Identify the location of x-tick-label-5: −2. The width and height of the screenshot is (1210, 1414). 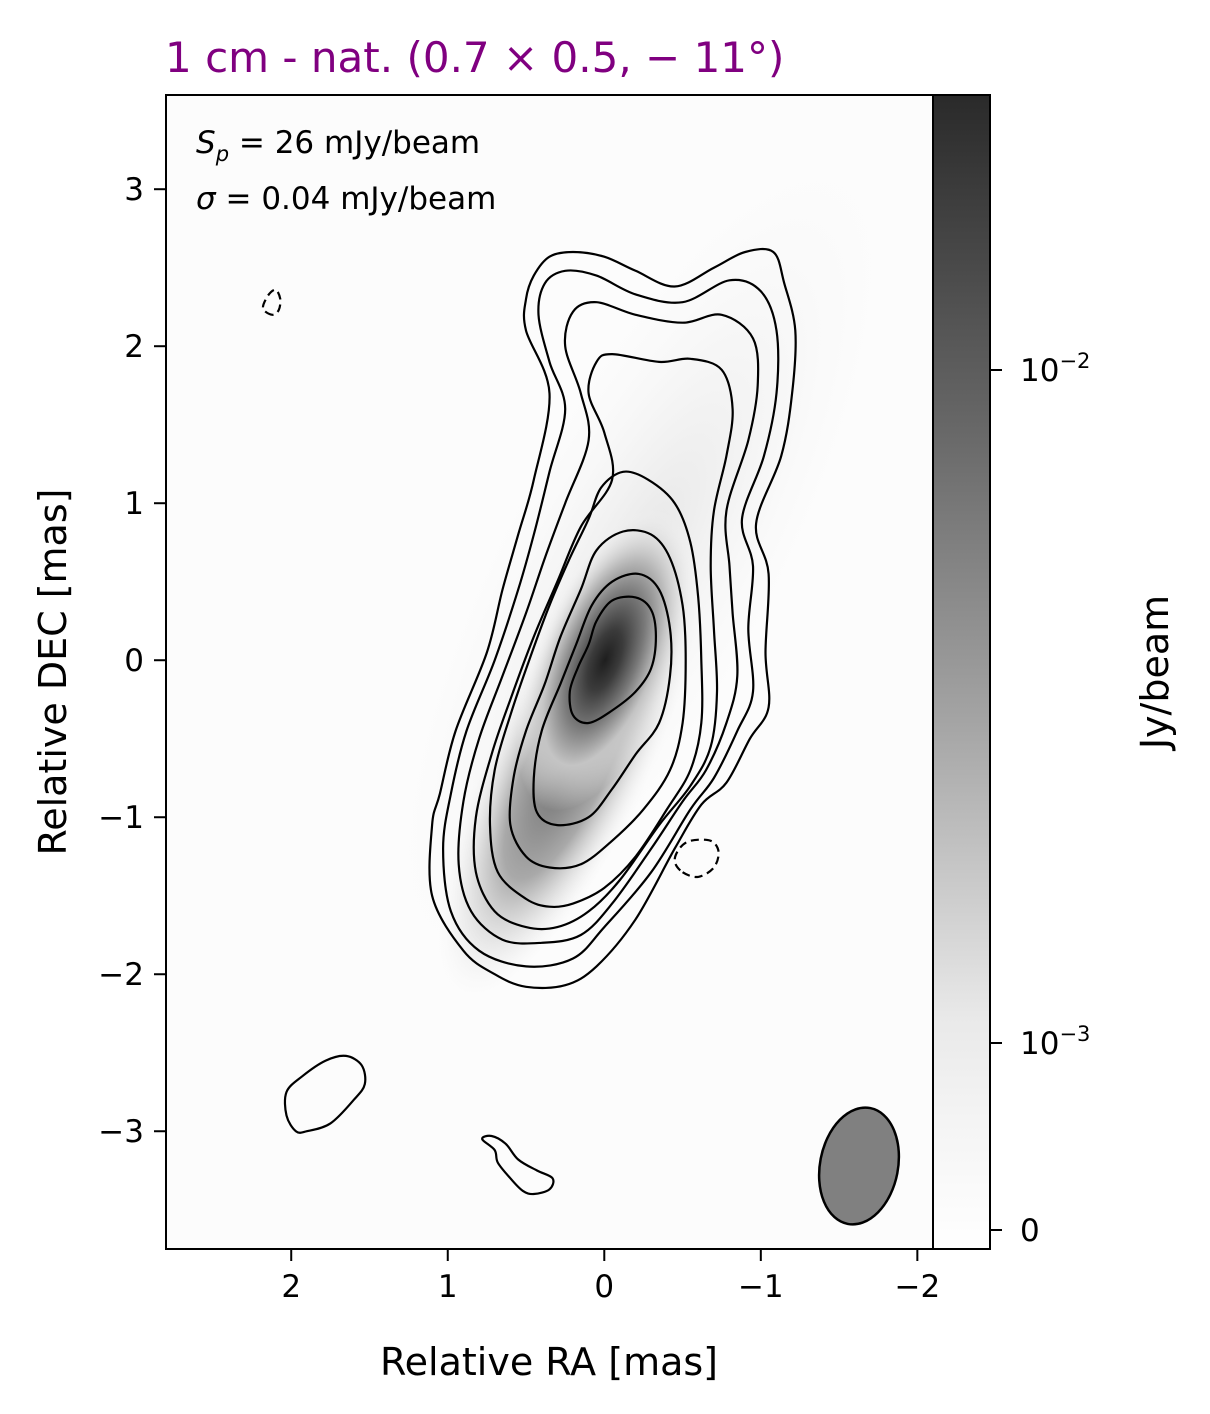
(917, 1287).